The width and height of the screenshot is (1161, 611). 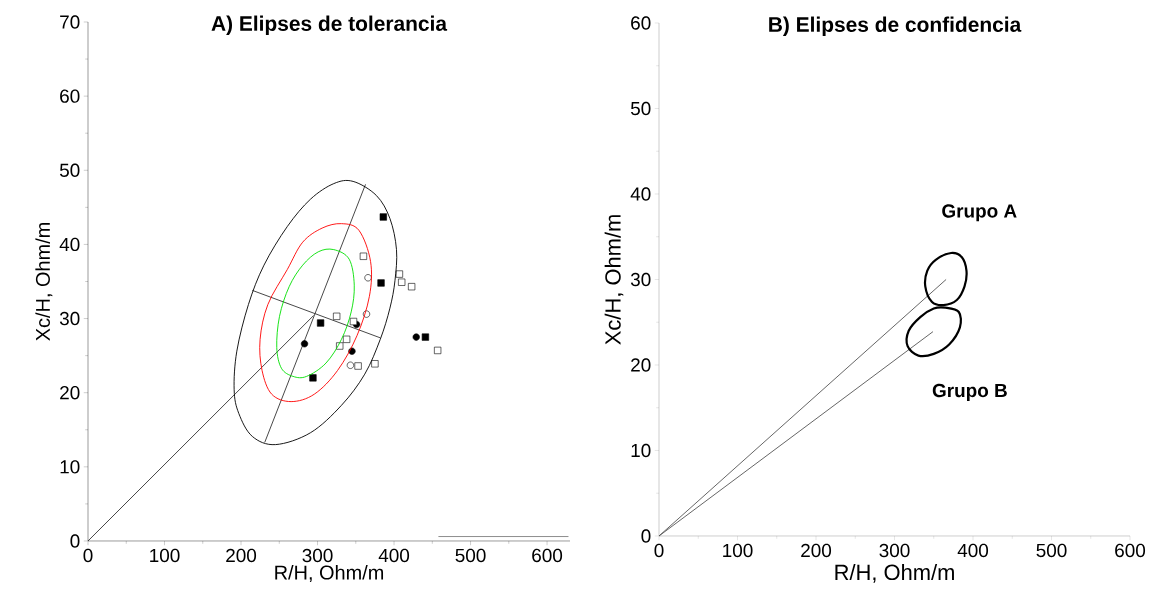 I want to click on chart-title: B) Elipses de confidencia, so click(x=895, y=26).